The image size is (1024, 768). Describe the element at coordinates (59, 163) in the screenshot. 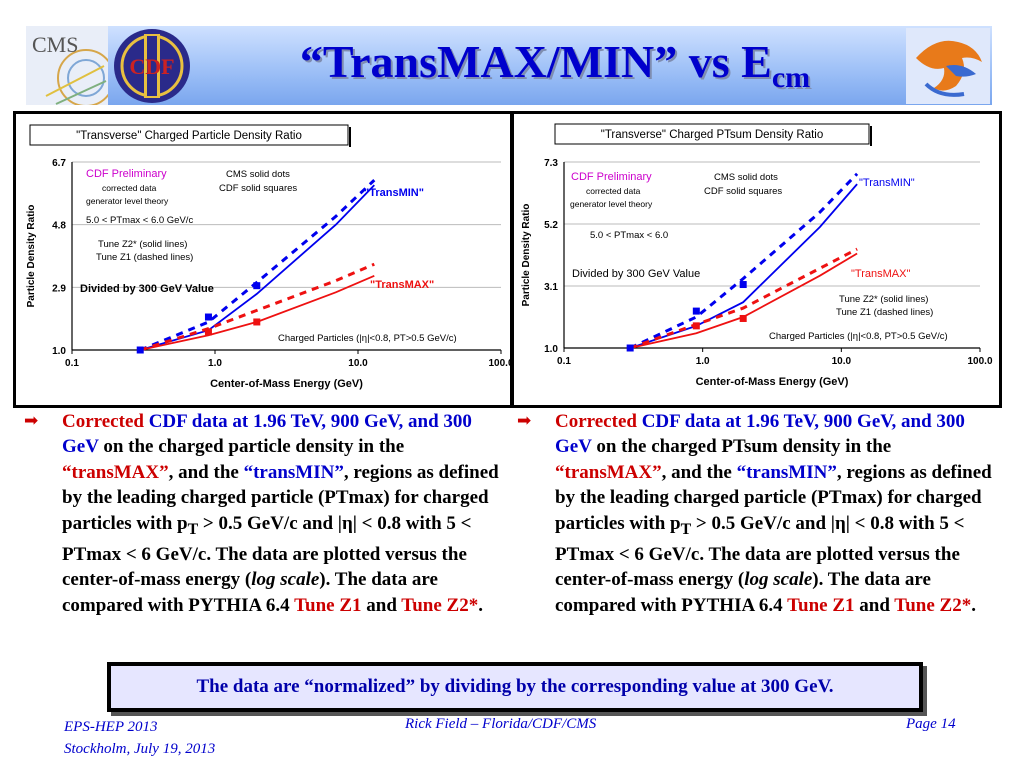

I see `y-tick-label: 6.7` at that location.